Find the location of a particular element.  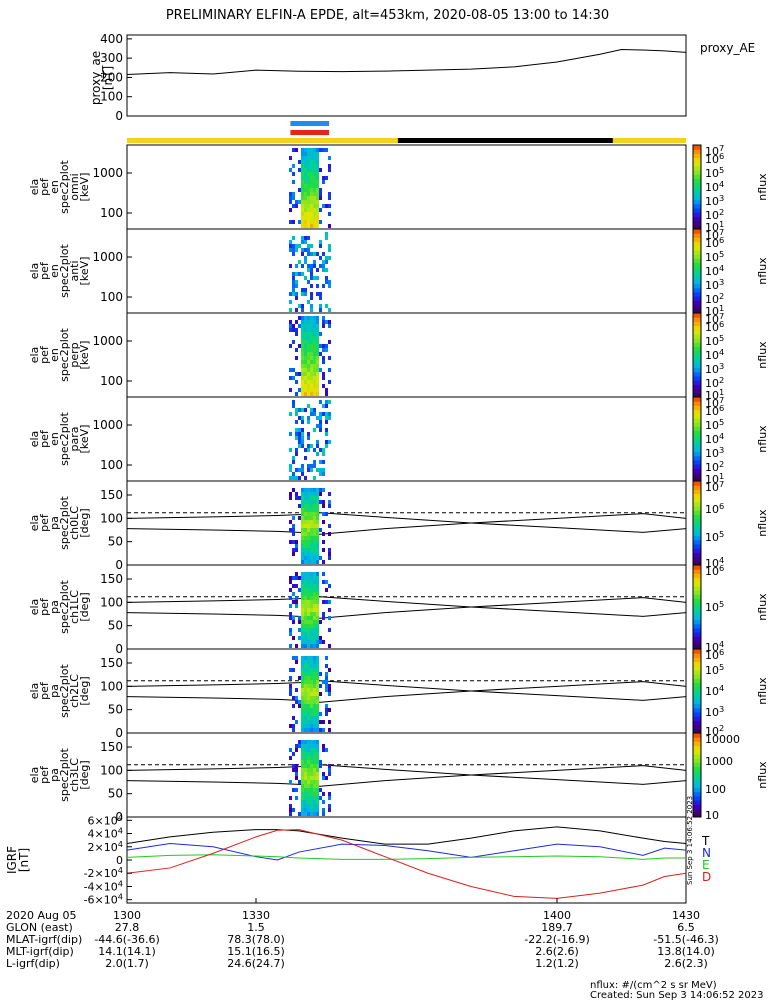

footer-value: 6.5 is located at coordinates (686, 927).